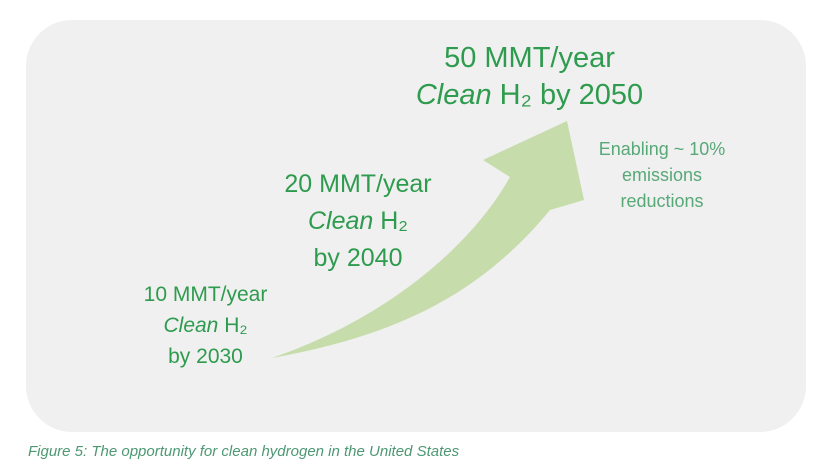 This screenshot has width=828, height=474. Describe the element at coordinates (662, 149) in the screenshot. I see `impact-note-line1: Enabling ~ 10%` at that location.